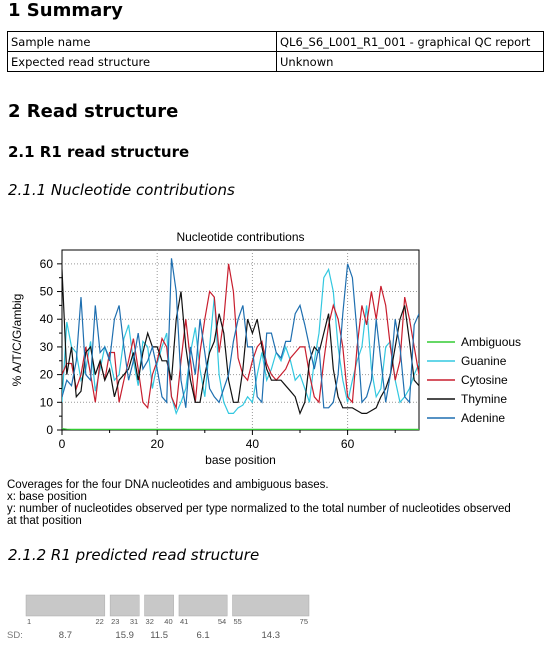 The width and height of the screenshot is (554, 646). What do you see at coordinates (222, 621) in the screenshot?
I see `segment-end-label: 54` at bounding box center [222, 621].